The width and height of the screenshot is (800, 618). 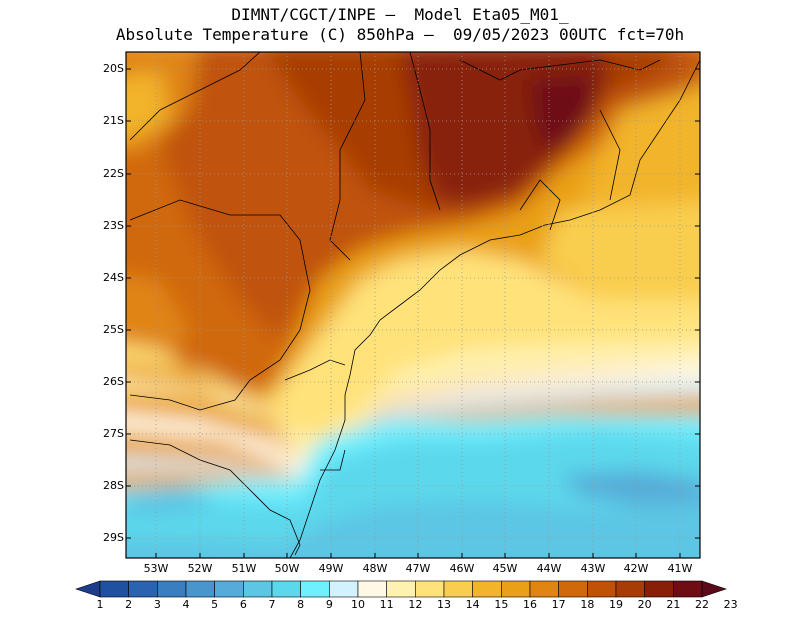 I want to click on colorbar-label: 11, so click(x=386, y=604).